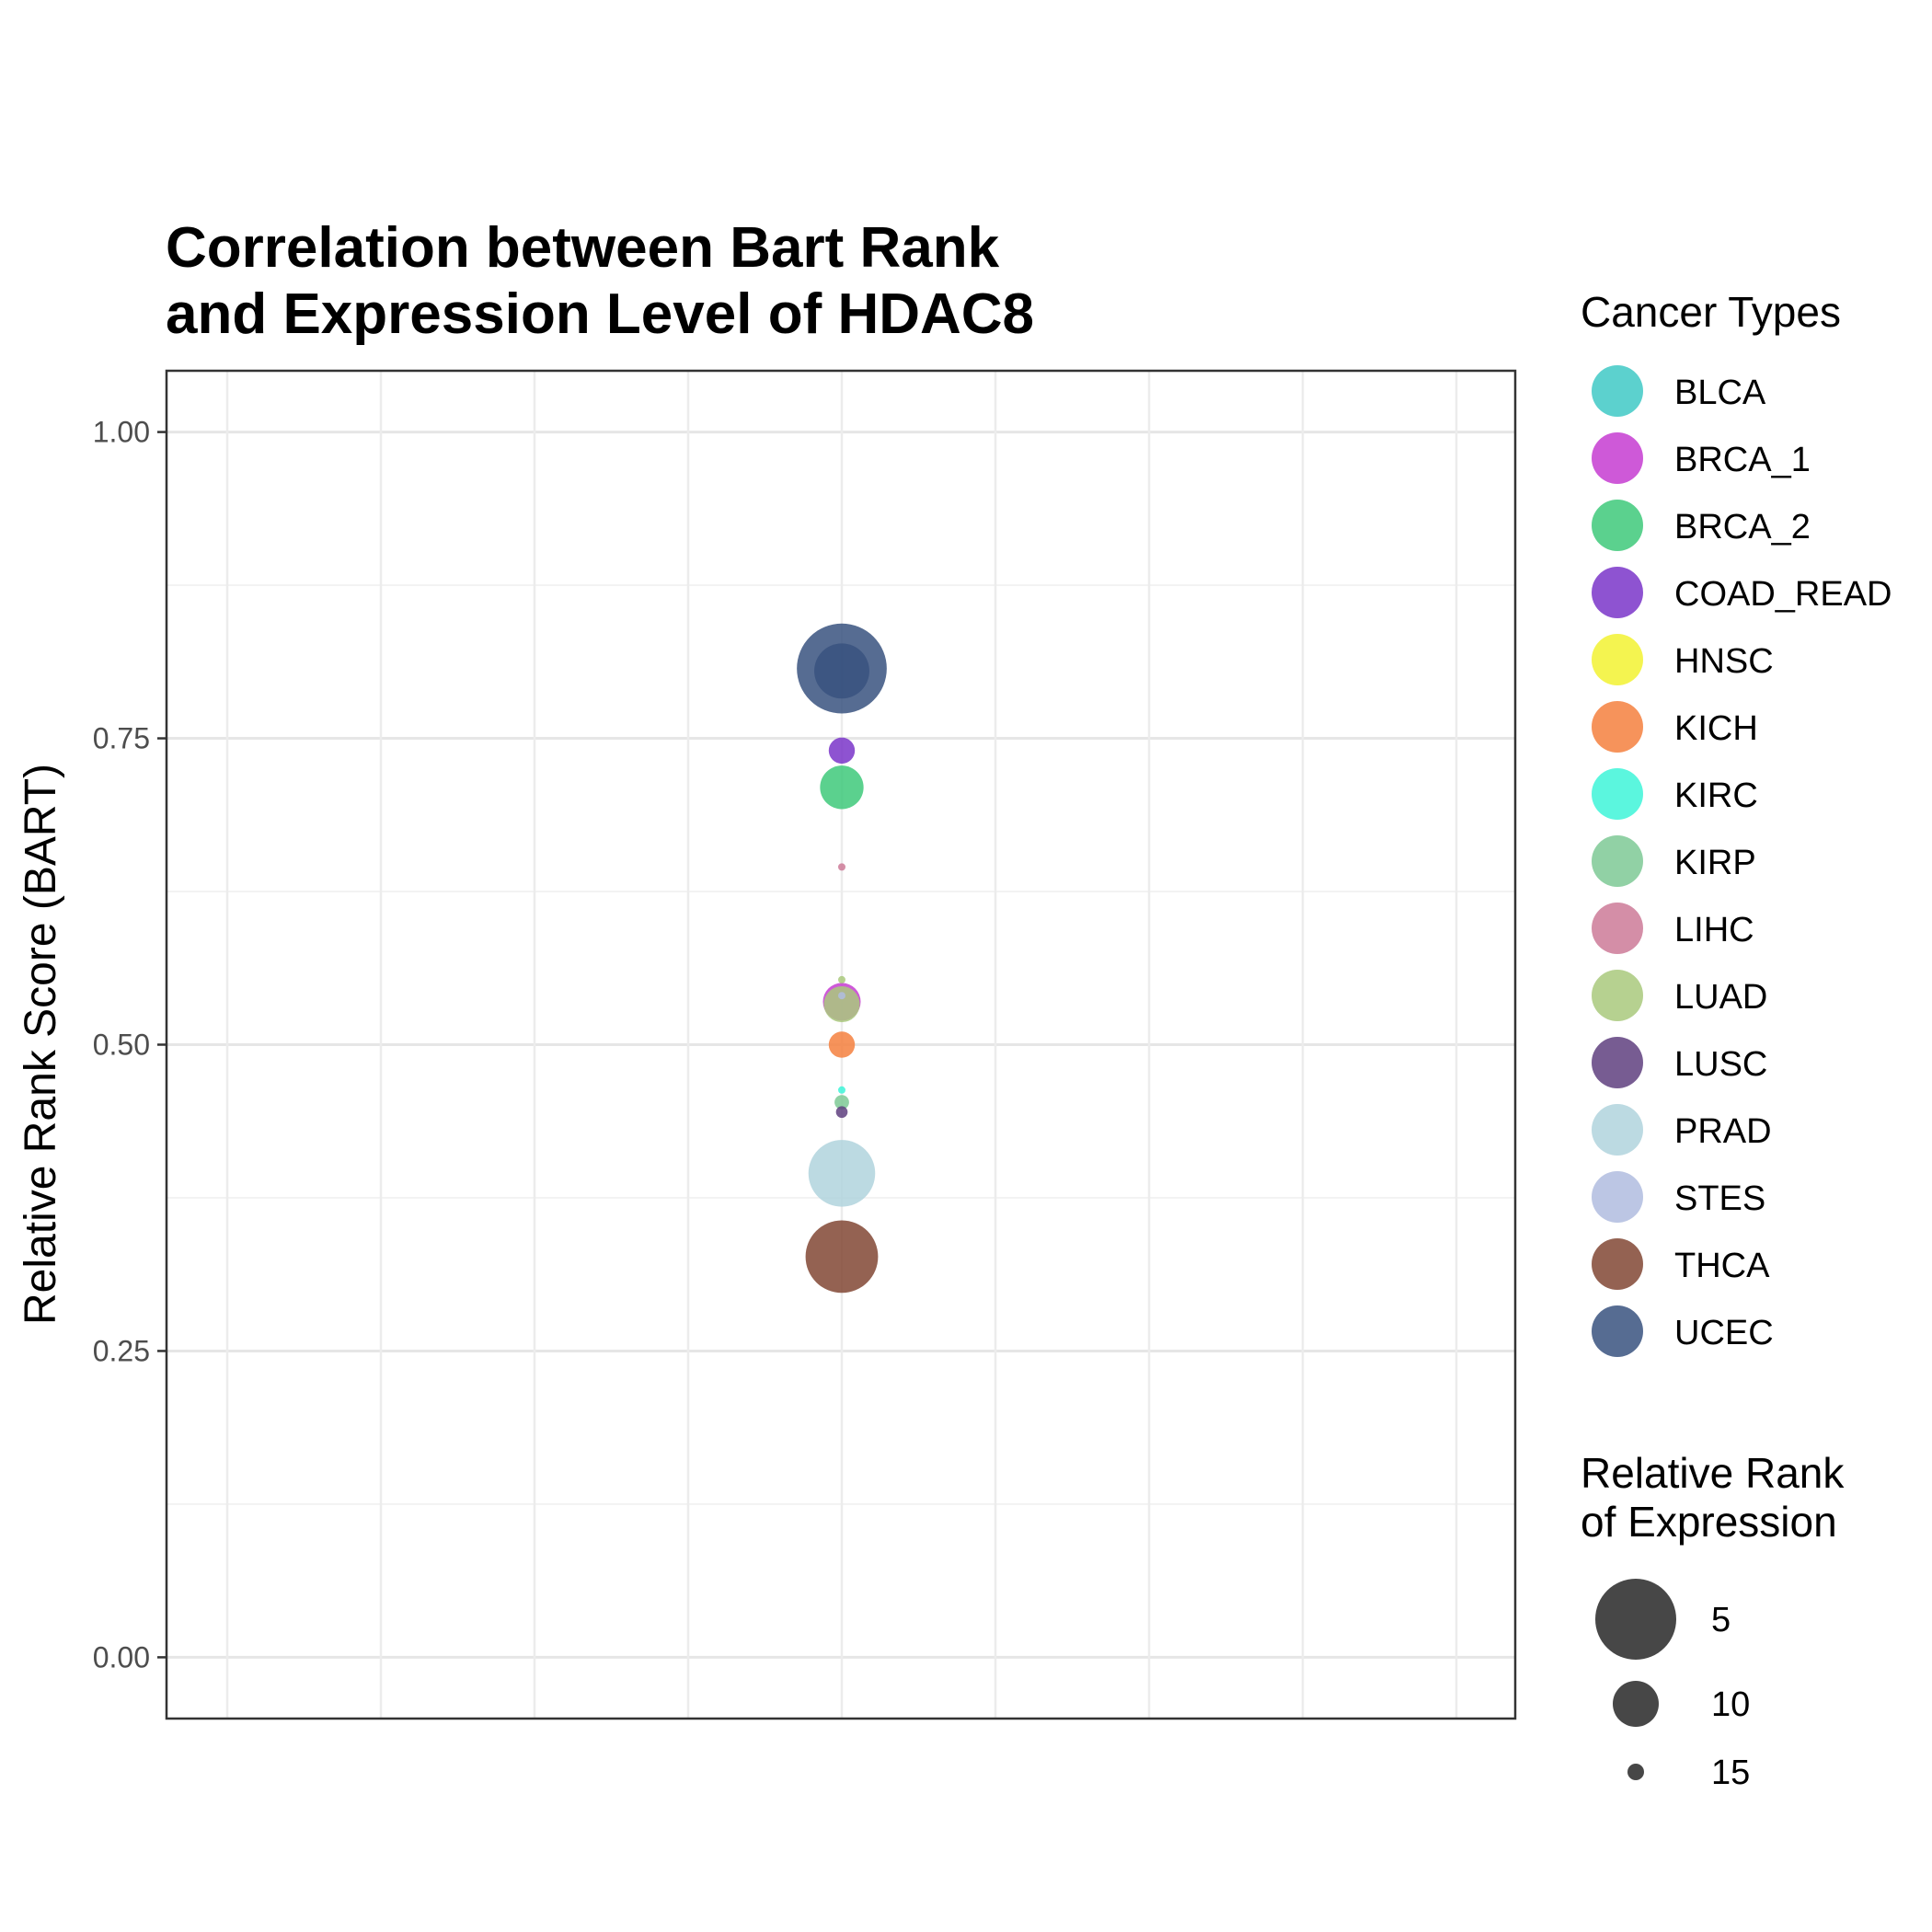 Image resolution: width=1932 pixels, height=1932 pixels. What do you see at coordinates (1713, 1473) in the screenshot?
I see `size-legend-title-line-1: Relative Rank` at bounding box center [1713, 1473].